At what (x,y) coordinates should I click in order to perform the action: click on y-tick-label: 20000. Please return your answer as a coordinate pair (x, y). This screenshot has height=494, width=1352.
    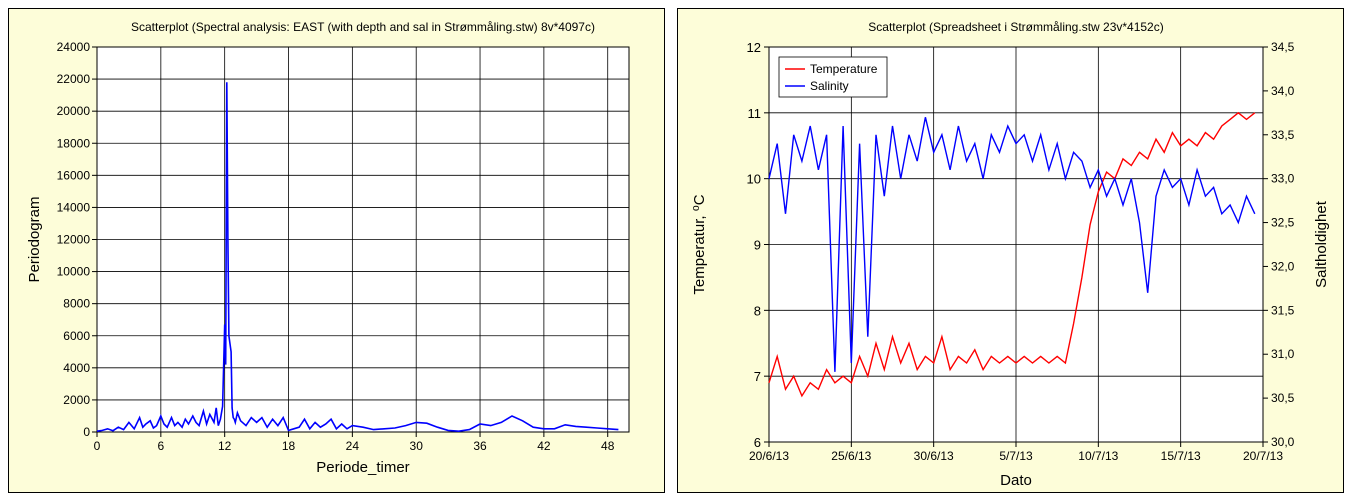
    Looking at the image, I should click on (74, 111).